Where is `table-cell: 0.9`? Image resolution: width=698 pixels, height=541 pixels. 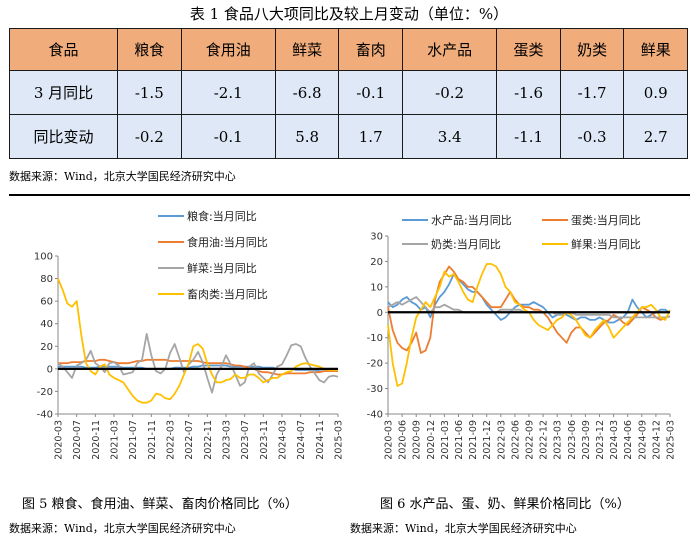 table-cell: 0.9 is located at coordinates (655, 92).